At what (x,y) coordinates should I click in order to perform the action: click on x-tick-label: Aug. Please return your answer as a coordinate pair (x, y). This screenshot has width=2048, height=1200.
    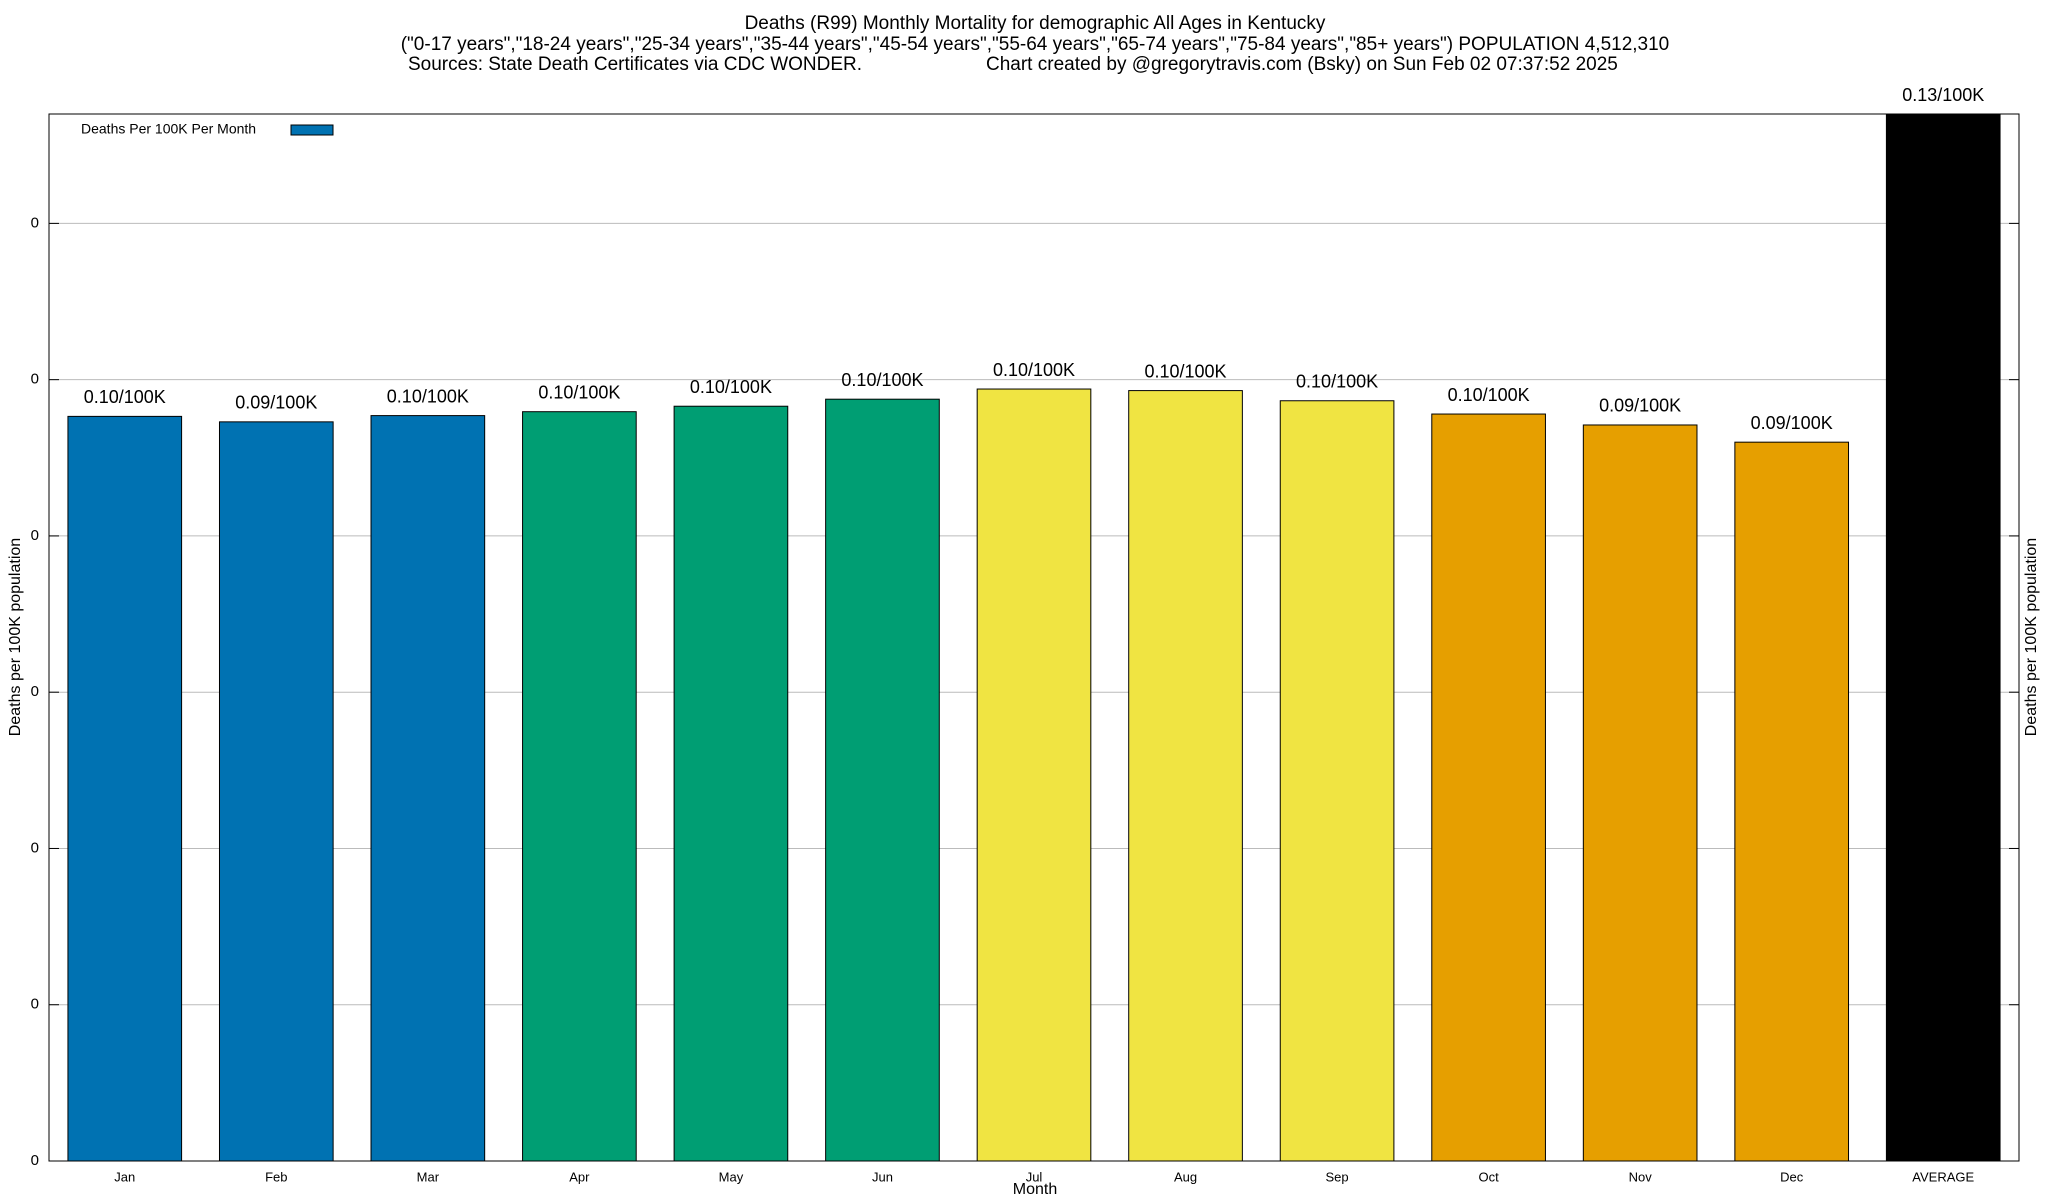
    Looking at the image, I should click on (1185, 1176).